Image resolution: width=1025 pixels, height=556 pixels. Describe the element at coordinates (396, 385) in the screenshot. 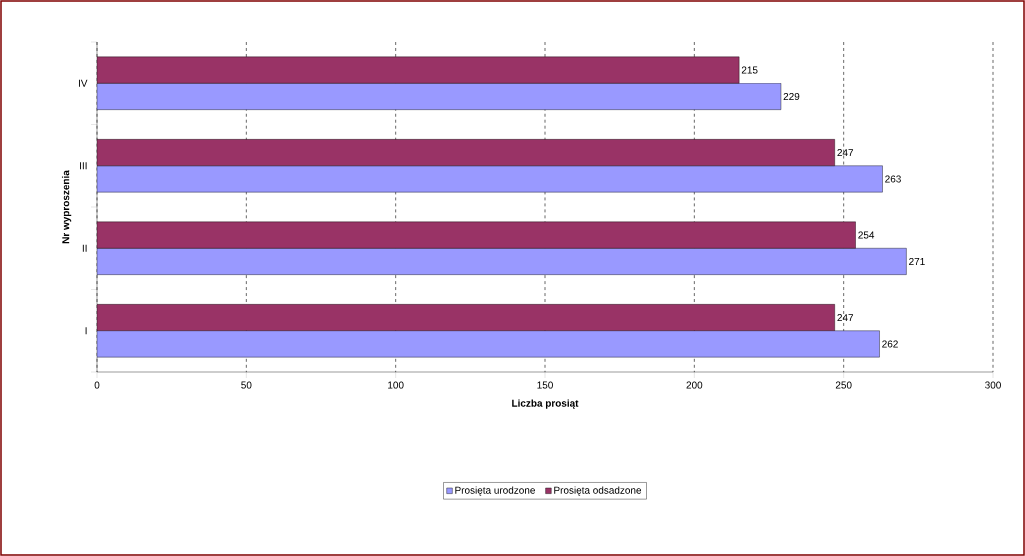

I see `x-tick-label: 100` at that location.